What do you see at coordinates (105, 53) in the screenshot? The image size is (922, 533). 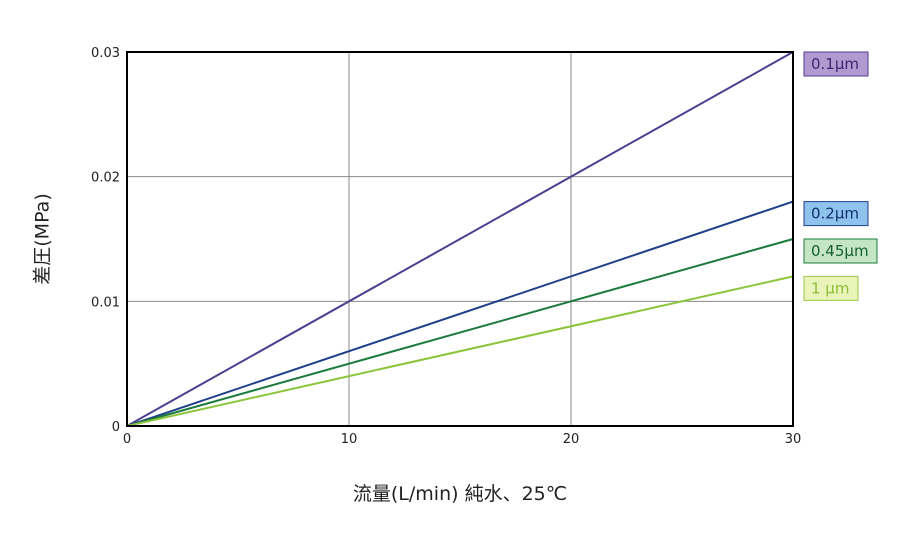 I see `y-tick-label: 0.03` at bounding box center [105, 53].